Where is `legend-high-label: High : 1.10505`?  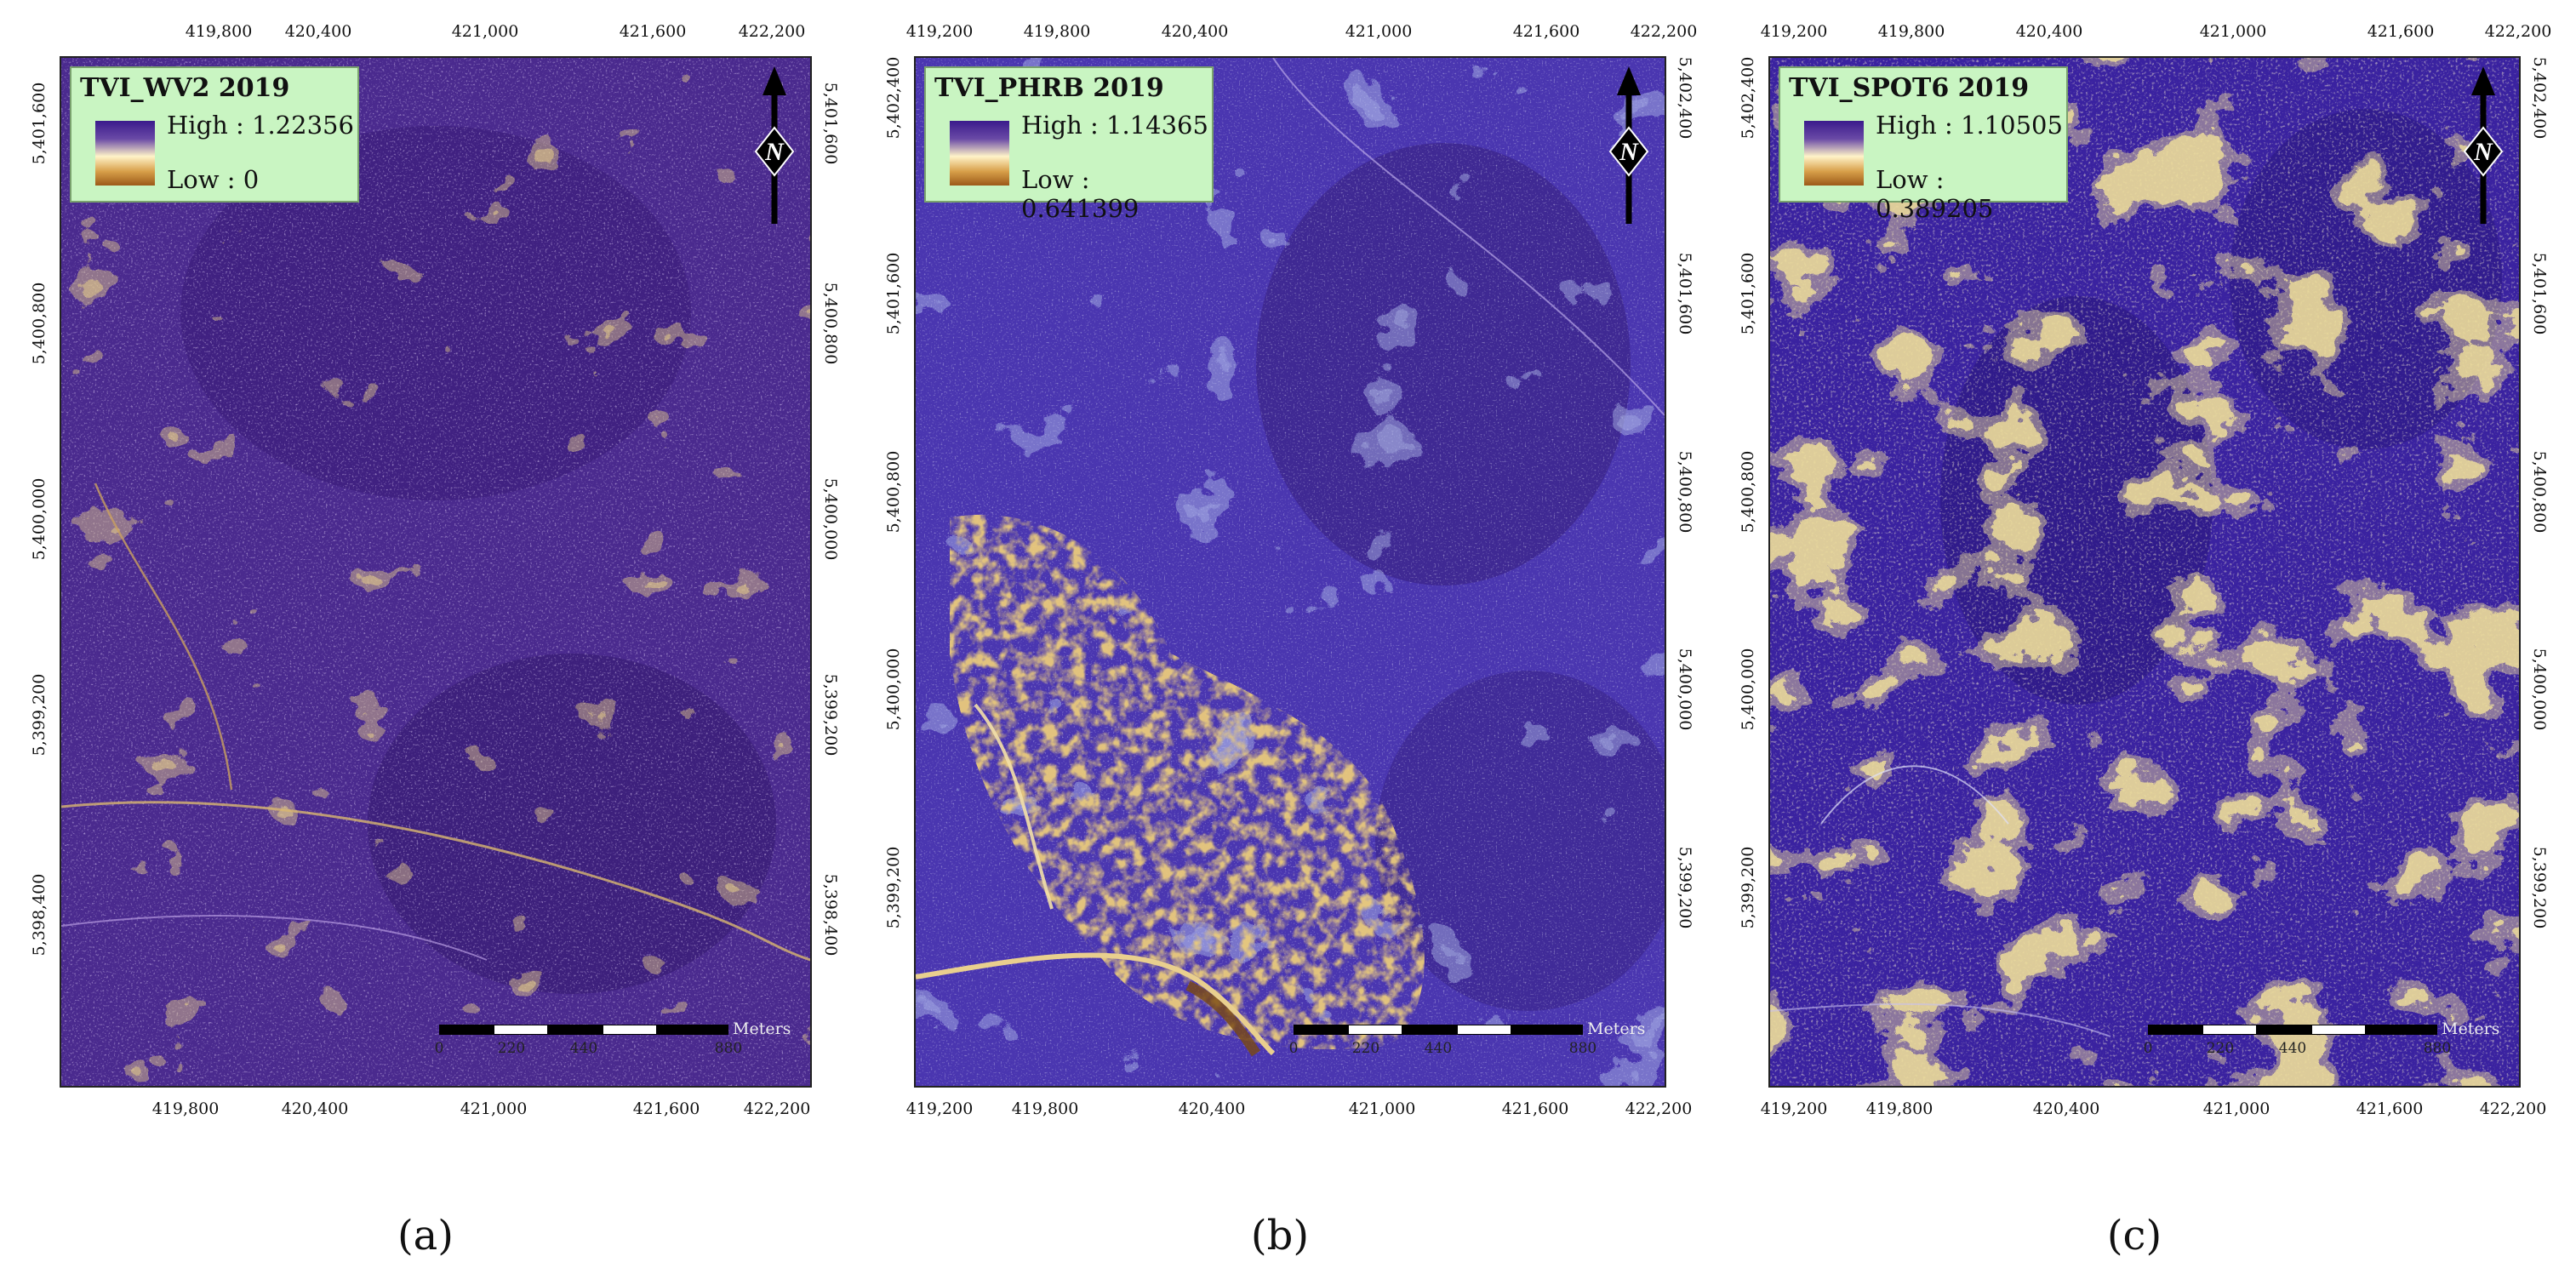 legend-high-label: High : 1.10505 is located at coordinates (1969, 125).